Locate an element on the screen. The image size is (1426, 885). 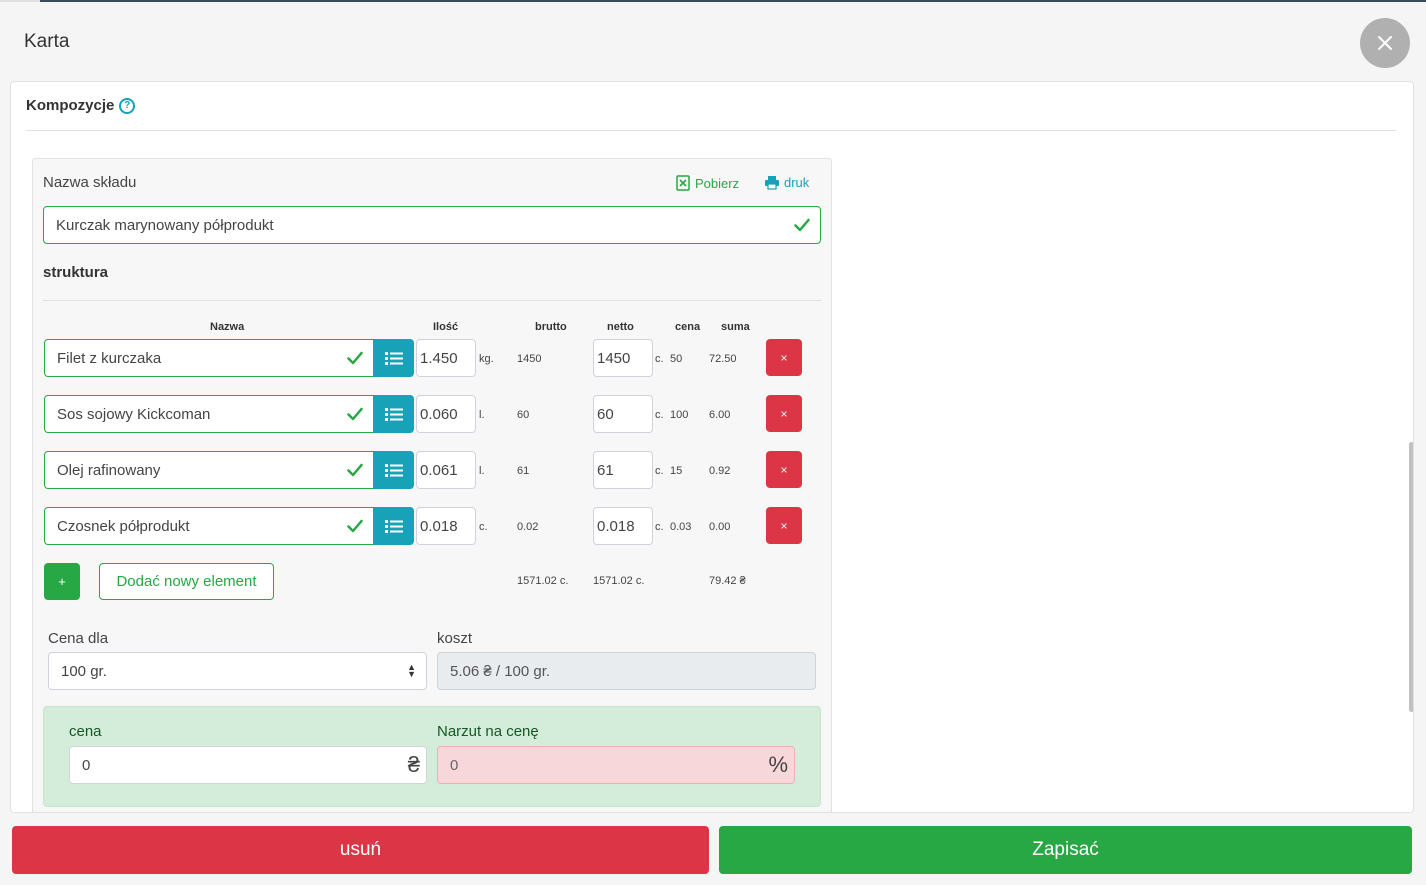
recipe-name-label: Nazwa składu is located at coordinates (90, 182).